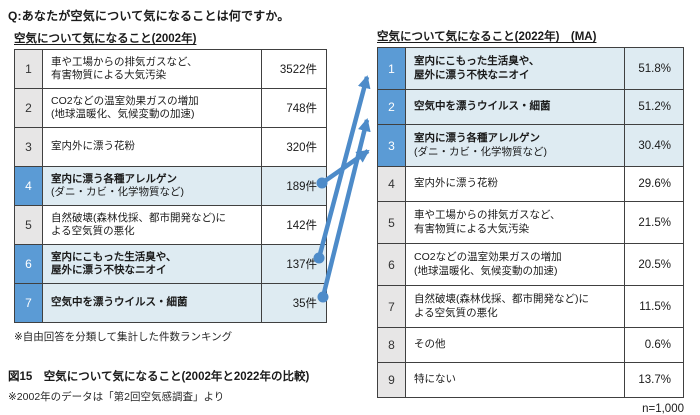 The width and height of the screenshot is (700, 415). Describe the element at coordinates (293, 108) in the screenshot. I see `value-cell: 748件` at that location.